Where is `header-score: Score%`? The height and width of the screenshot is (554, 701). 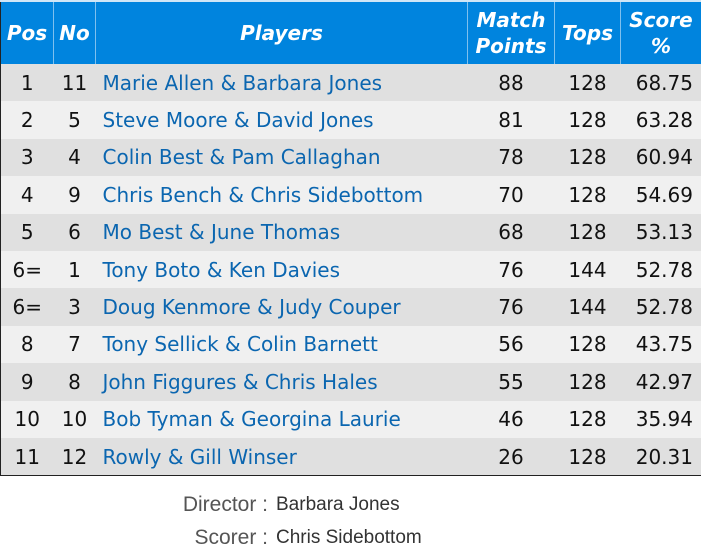 header-score: Score% is located at coordinates (661, 32).